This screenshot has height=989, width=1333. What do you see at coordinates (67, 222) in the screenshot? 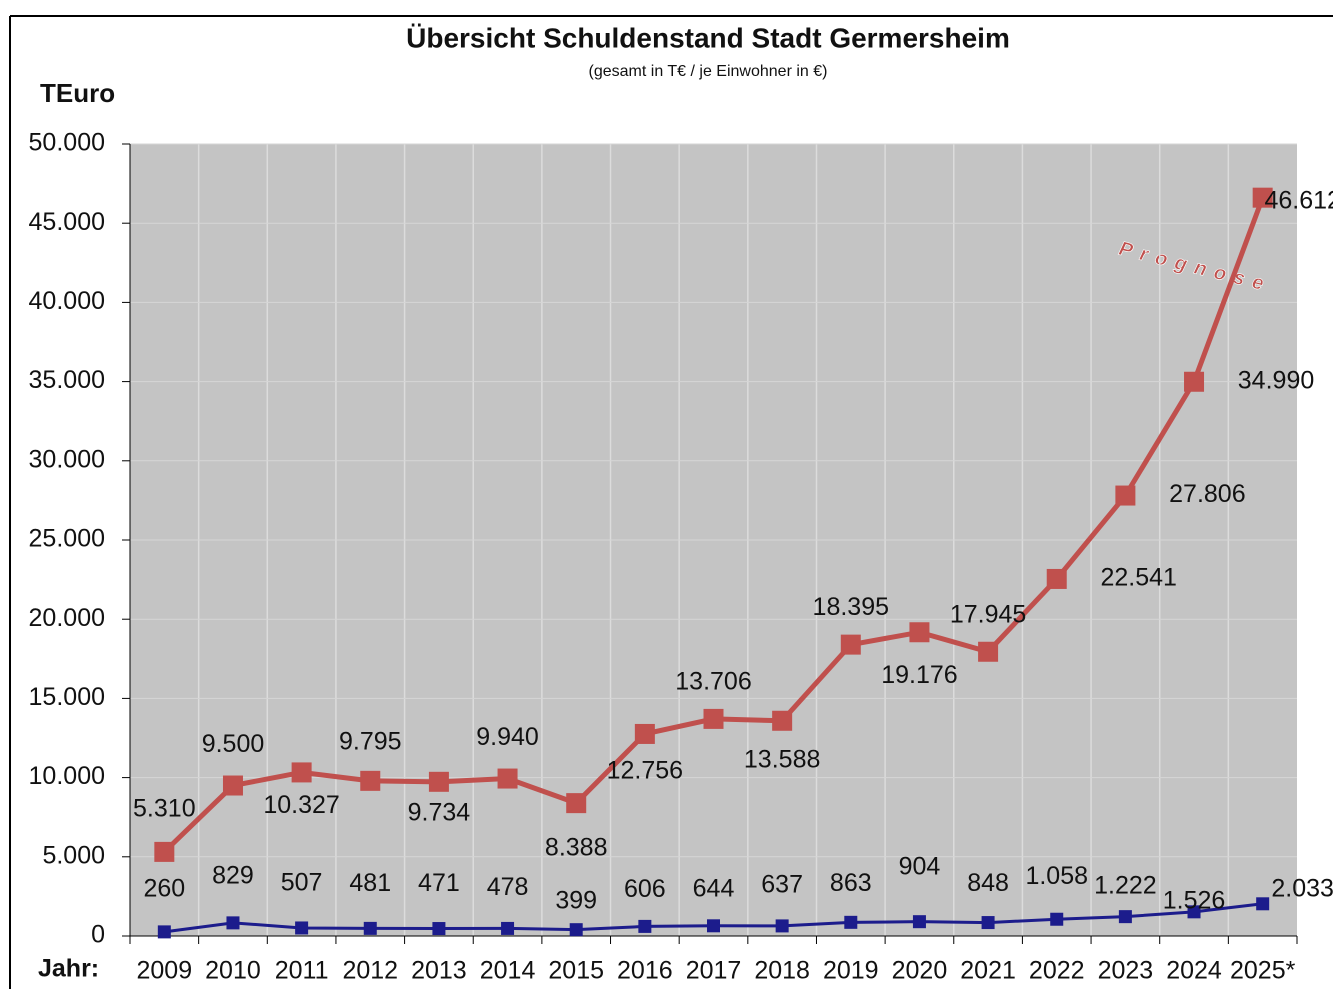
I see `y-tick-label: 45.000` at bounding box center [67, 222].